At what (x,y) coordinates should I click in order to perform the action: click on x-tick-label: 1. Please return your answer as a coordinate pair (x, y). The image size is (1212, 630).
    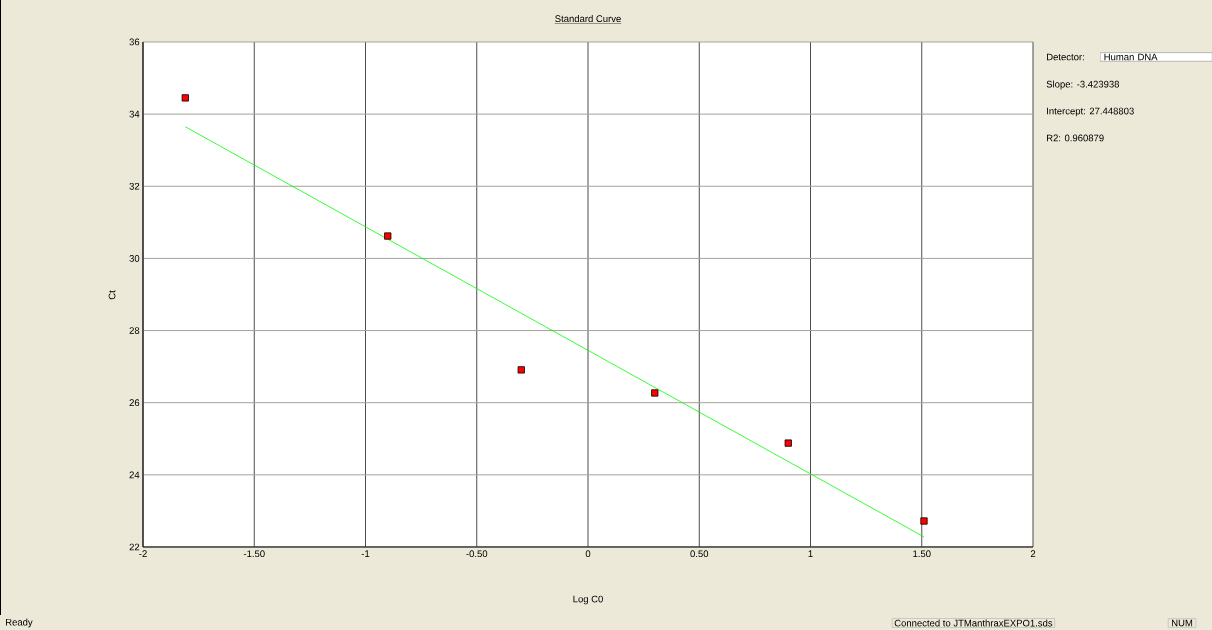
    Looking at the image, I should click on (810, 553).